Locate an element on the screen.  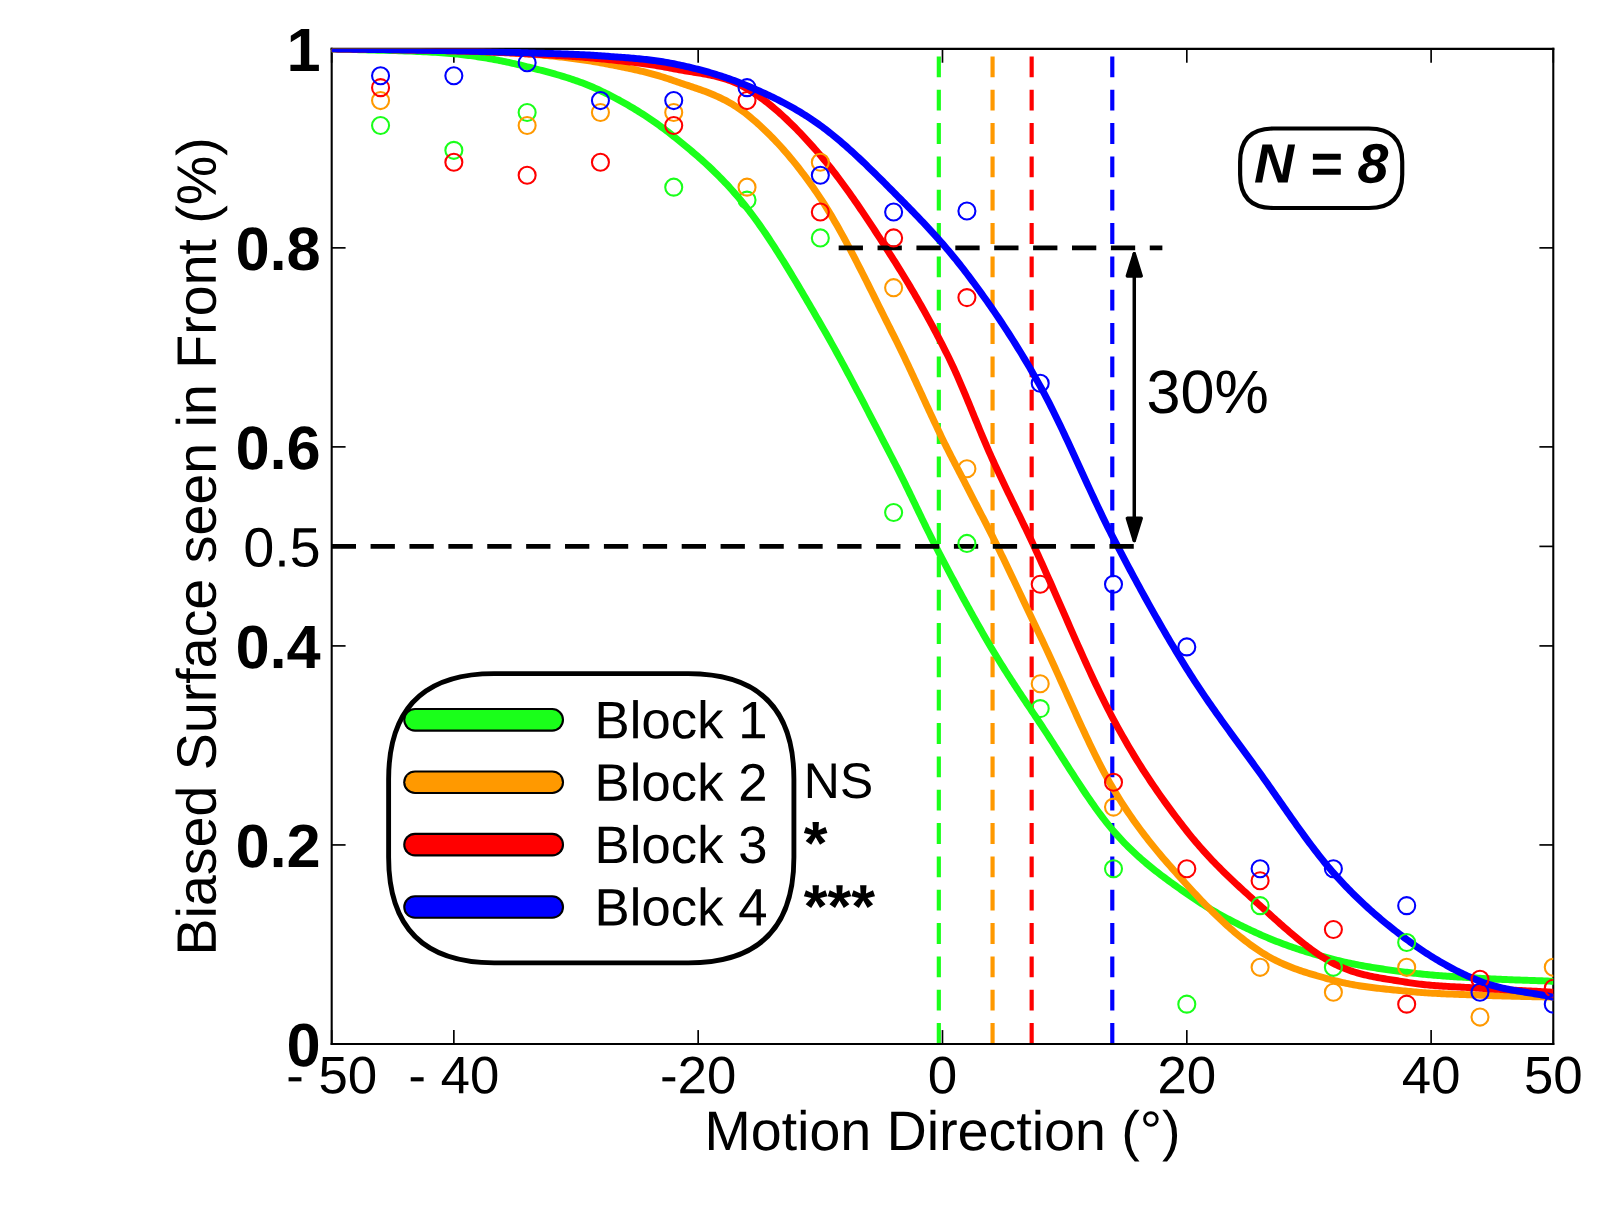
x-tick-label: 40 is located at coordinates (1430, 1075).